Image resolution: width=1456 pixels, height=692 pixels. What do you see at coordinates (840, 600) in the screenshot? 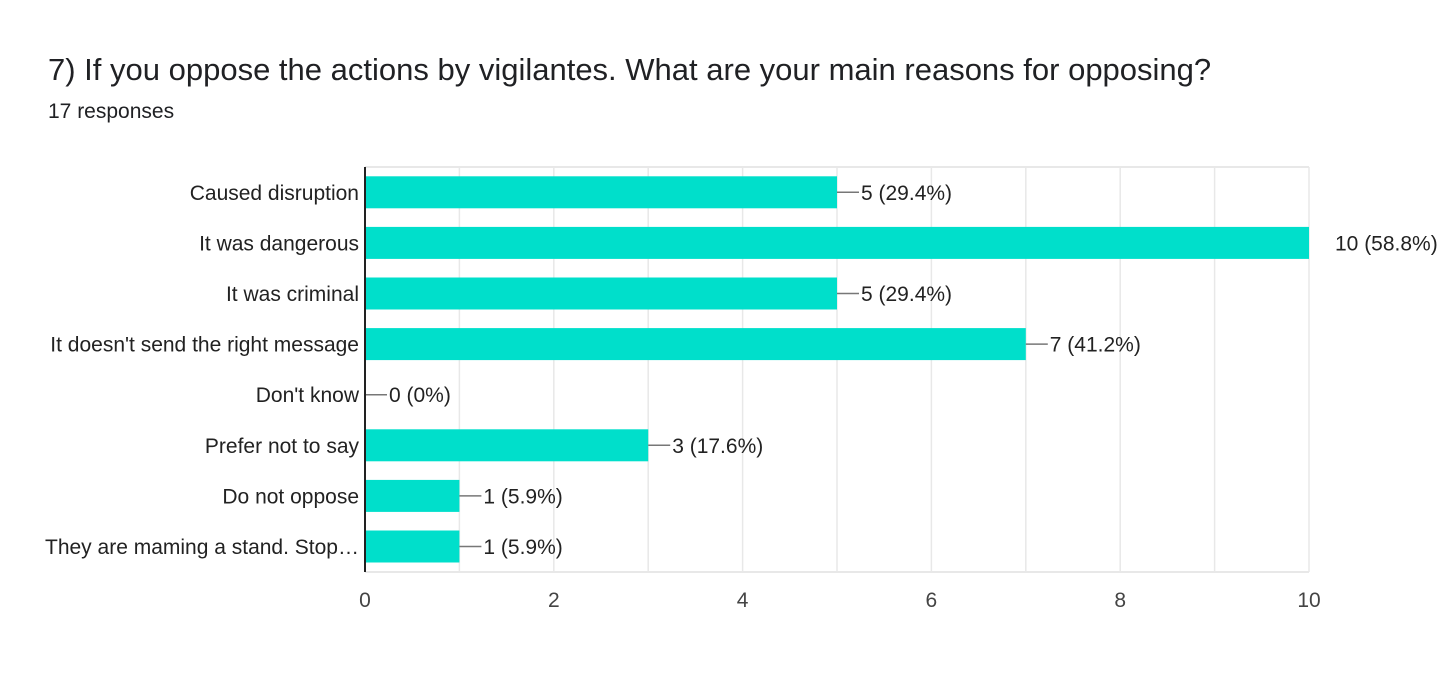
I see `tick-labels: 0 2 4 6 8 10` at bounding box center [840, 600].